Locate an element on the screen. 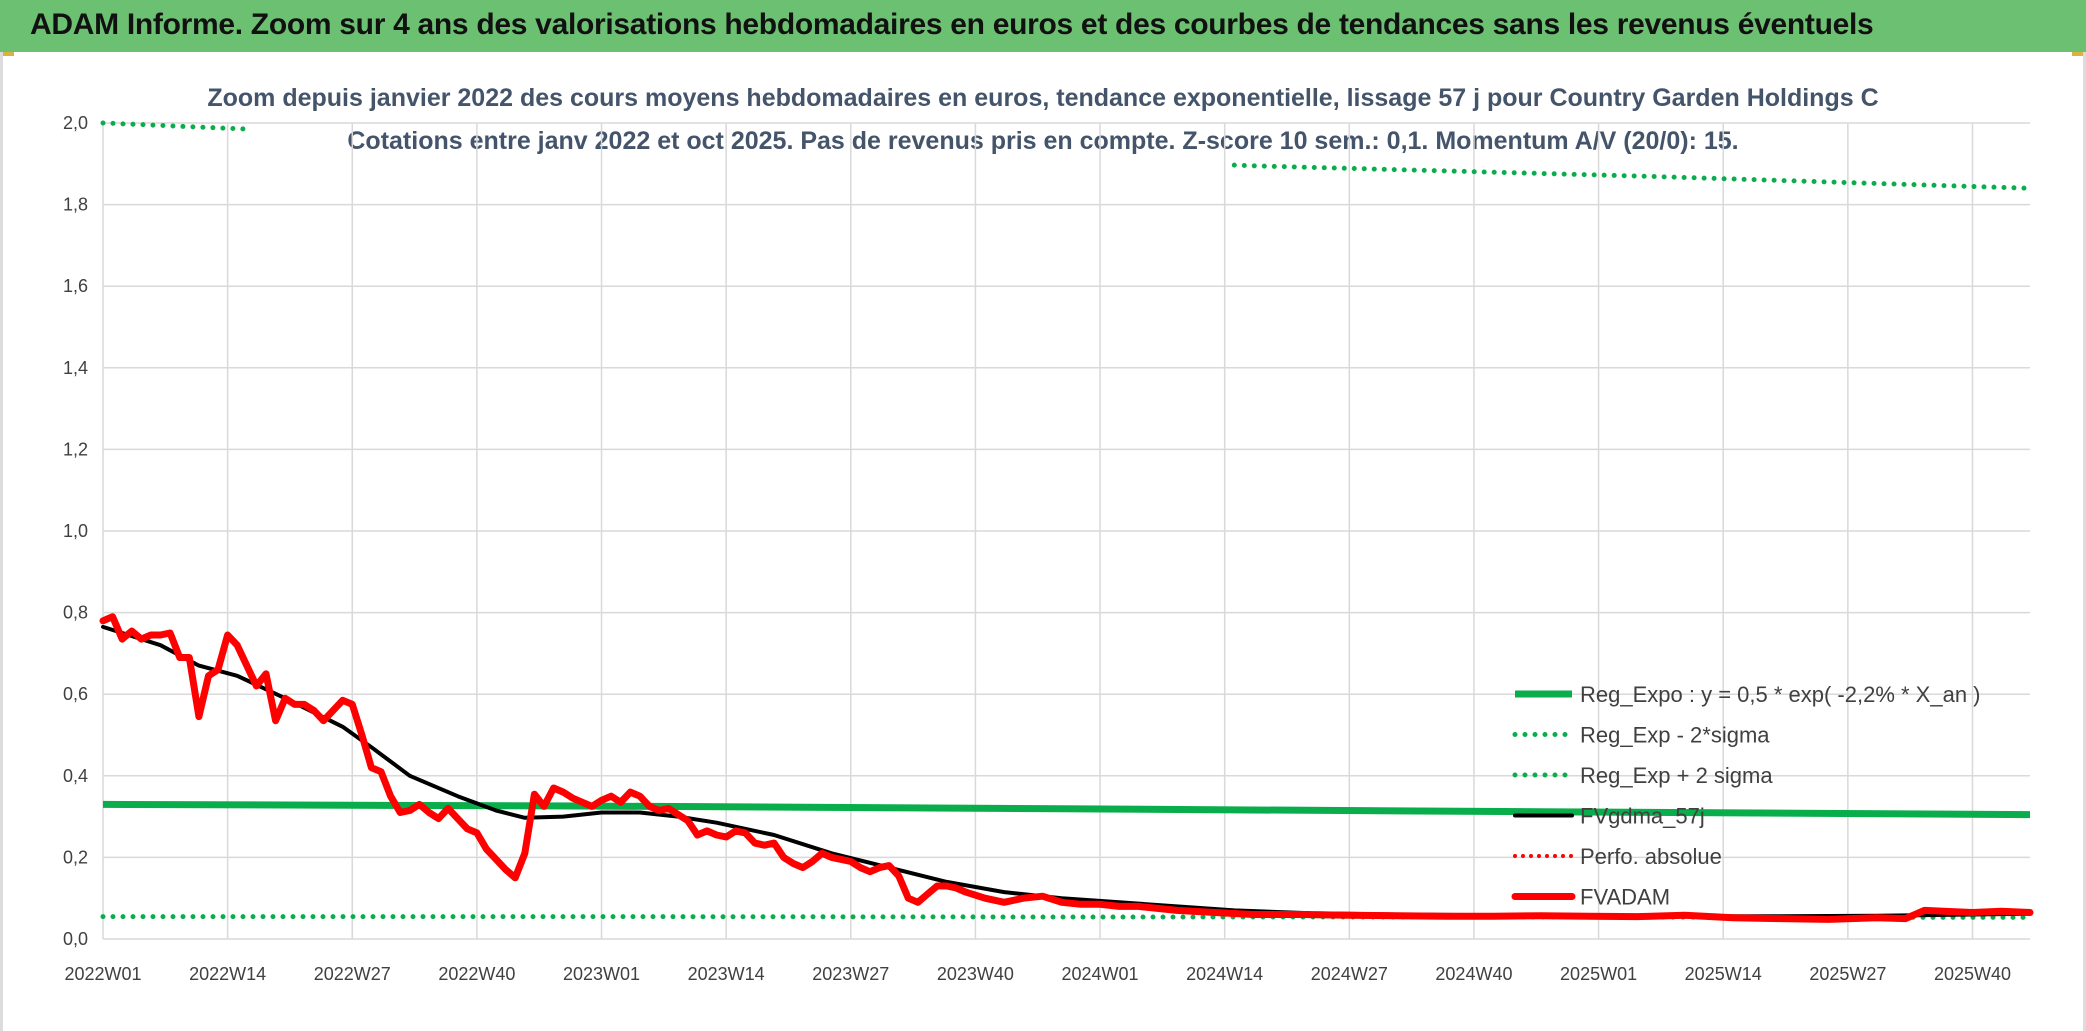 This screenshot has width=2086, height=1031. y-tick-label: 0,4 is located at coordinates (75, 776).